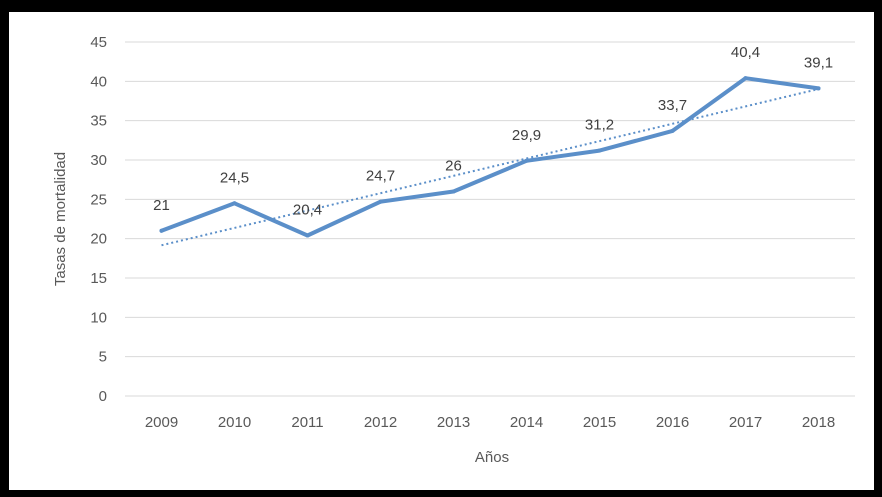 This screenshot has height=497, width=882. Describe the element at coordinates (526, 135) in the screenshot. I see `data-label: 29,9` at that location.